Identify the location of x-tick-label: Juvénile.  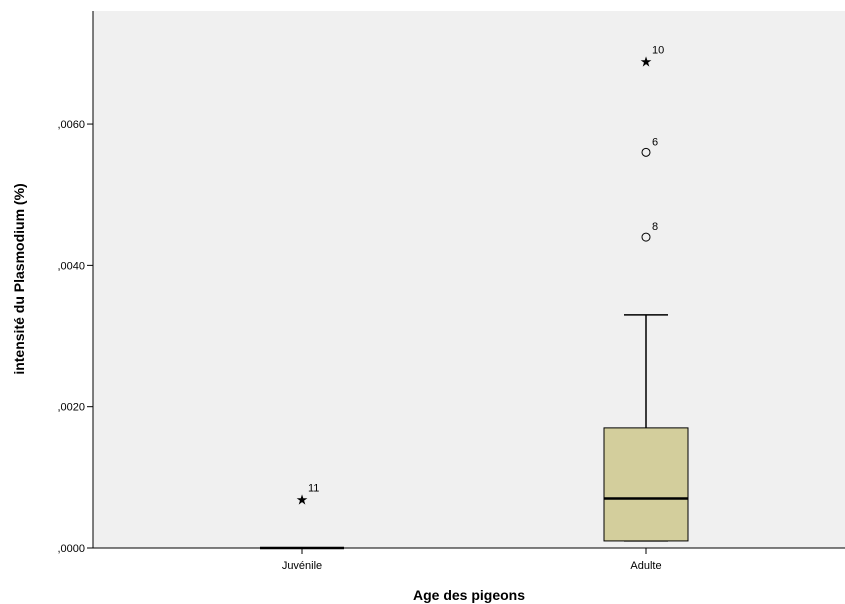
(302, 566).